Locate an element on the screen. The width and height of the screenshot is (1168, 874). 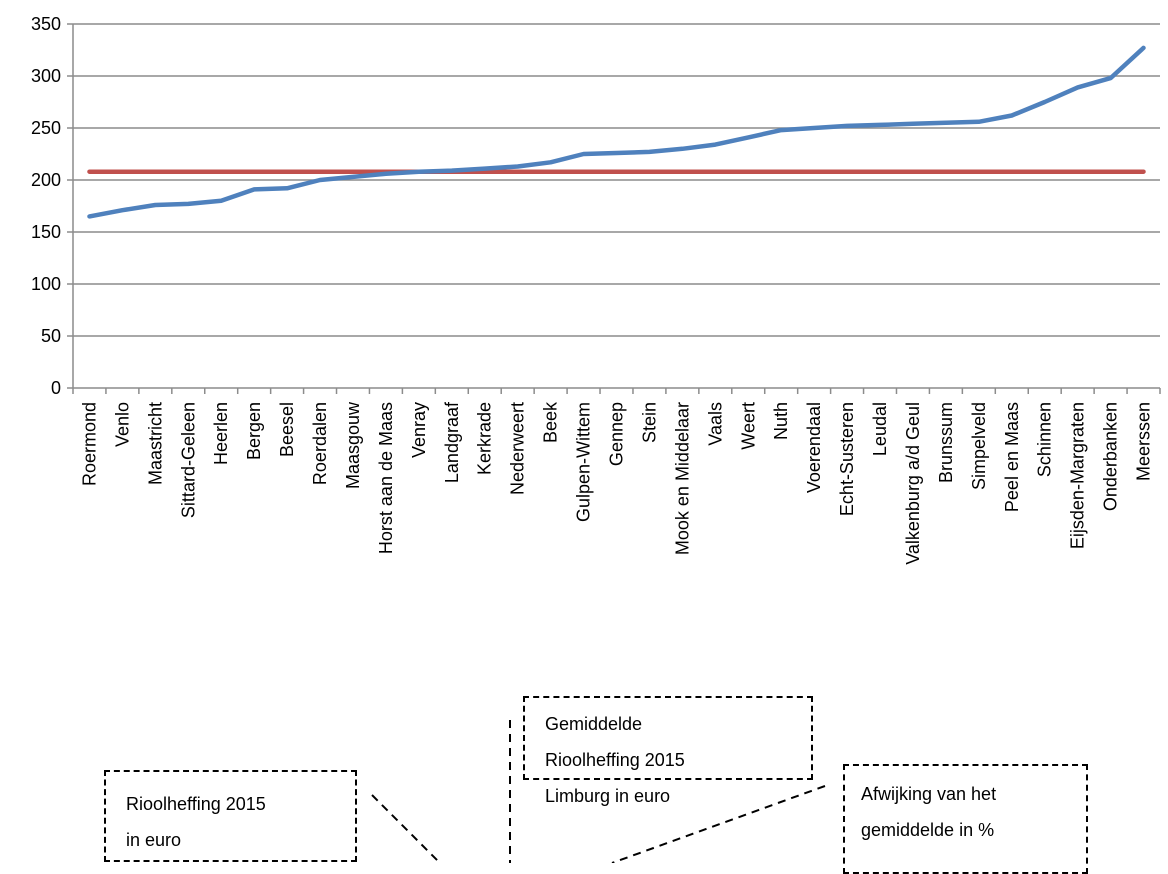
y-tick-label: 300 is located at coordinates (46, 76).